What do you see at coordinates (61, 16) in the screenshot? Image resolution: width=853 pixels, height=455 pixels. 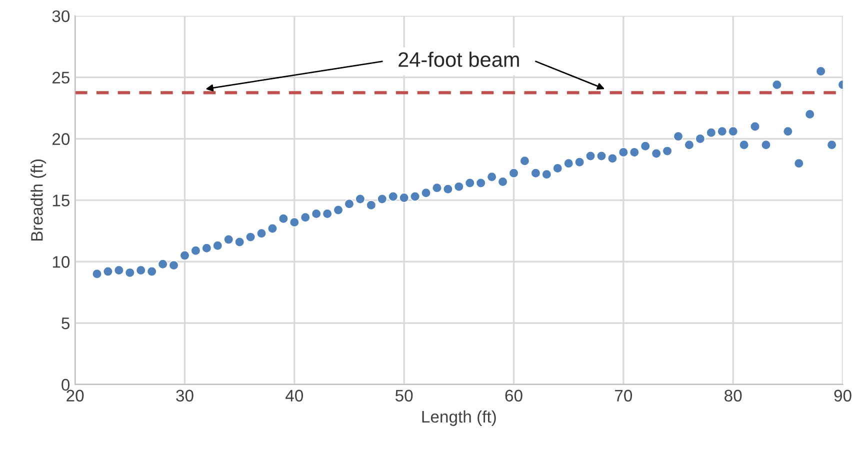 I see `y-tick-label: 30` at bounding box center [61, 16].